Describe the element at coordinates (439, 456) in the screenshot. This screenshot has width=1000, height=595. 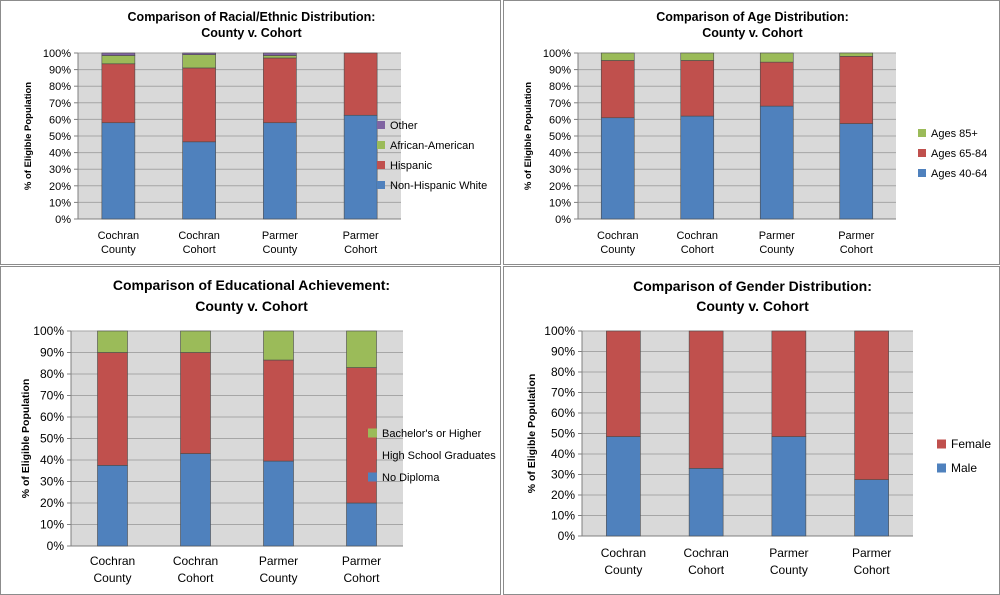
I see `legend-label: High School Graduates` at that location.